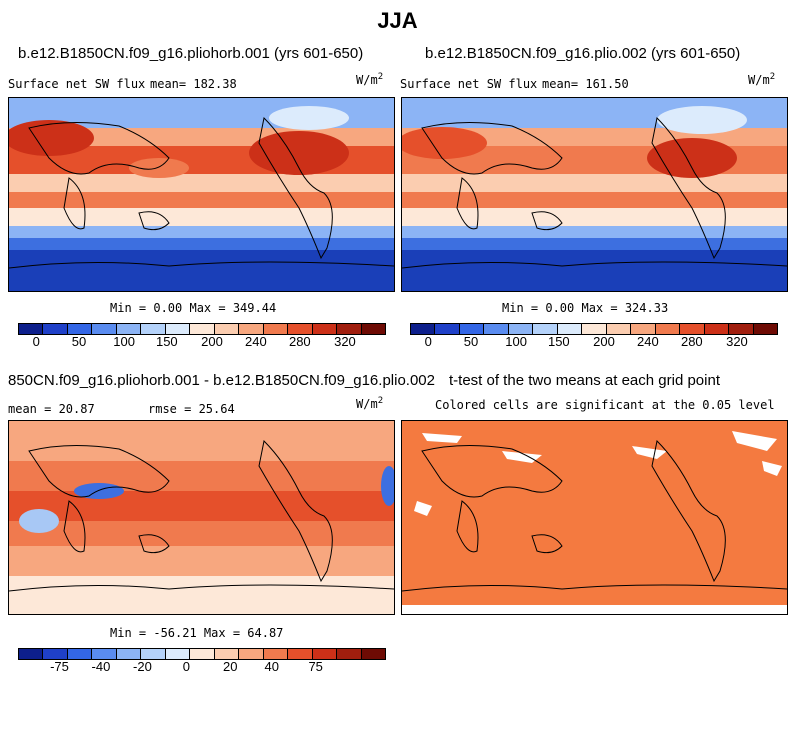  What do you see at coordinates (191, 409) in the screenshot?
I see `panel3-rmse-label: rmse = 25.64` at bounding box center [191, 409].